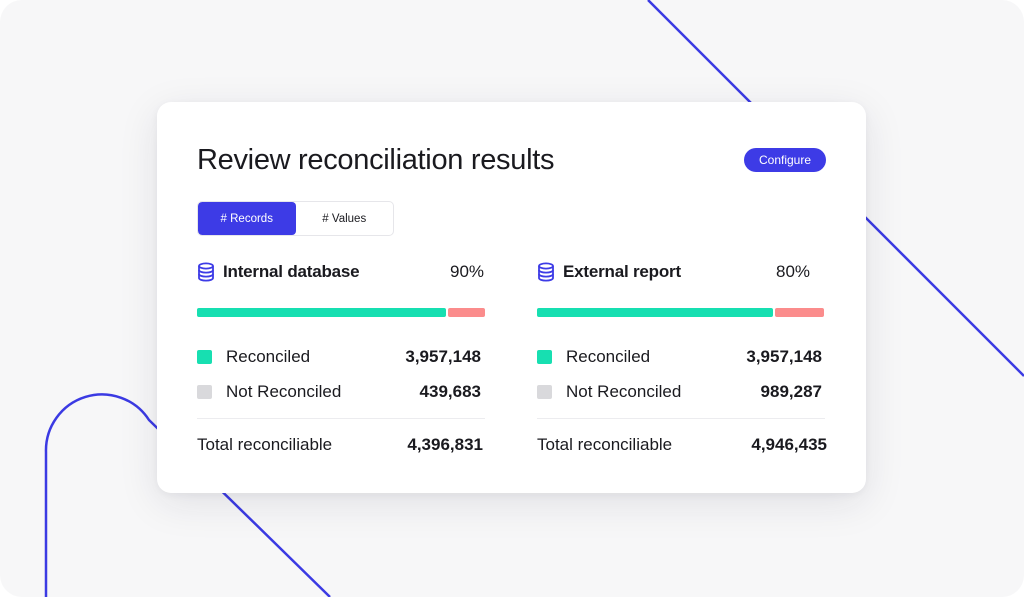 This screenshot has width=1024, height=597. Describe the element at coordinates (682, 272) in the screenshot. I see `panel-header: External report` at that location.